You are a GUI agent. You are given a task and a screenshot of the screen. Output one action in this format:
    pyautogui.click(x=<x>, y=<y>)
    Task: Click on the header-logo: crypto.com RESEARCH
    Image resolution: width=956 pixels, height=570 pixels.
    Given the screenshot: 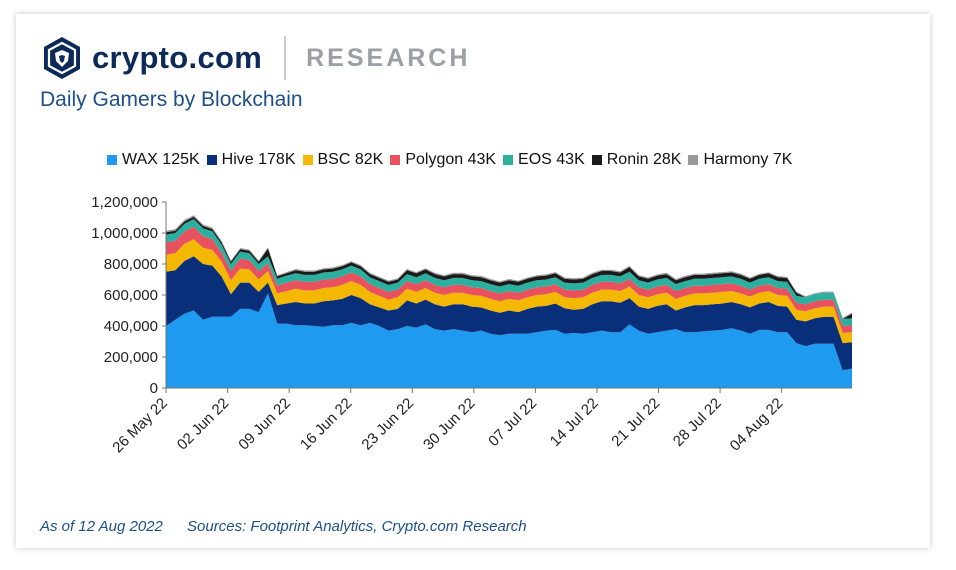 What is the action you would take?
    pyautogui.click(x=256, y=58)
    